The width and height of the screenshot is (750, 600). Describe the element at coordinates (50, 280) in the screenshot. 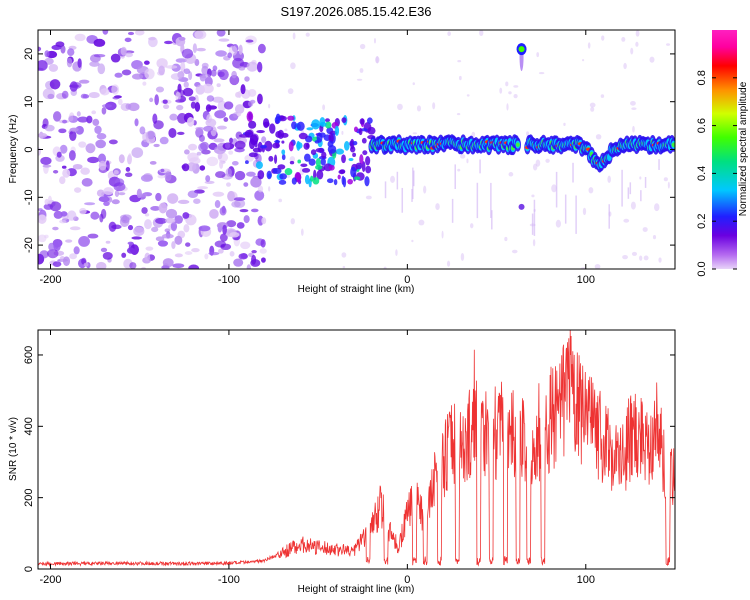

I see `x-tick-label: -200` at that location.